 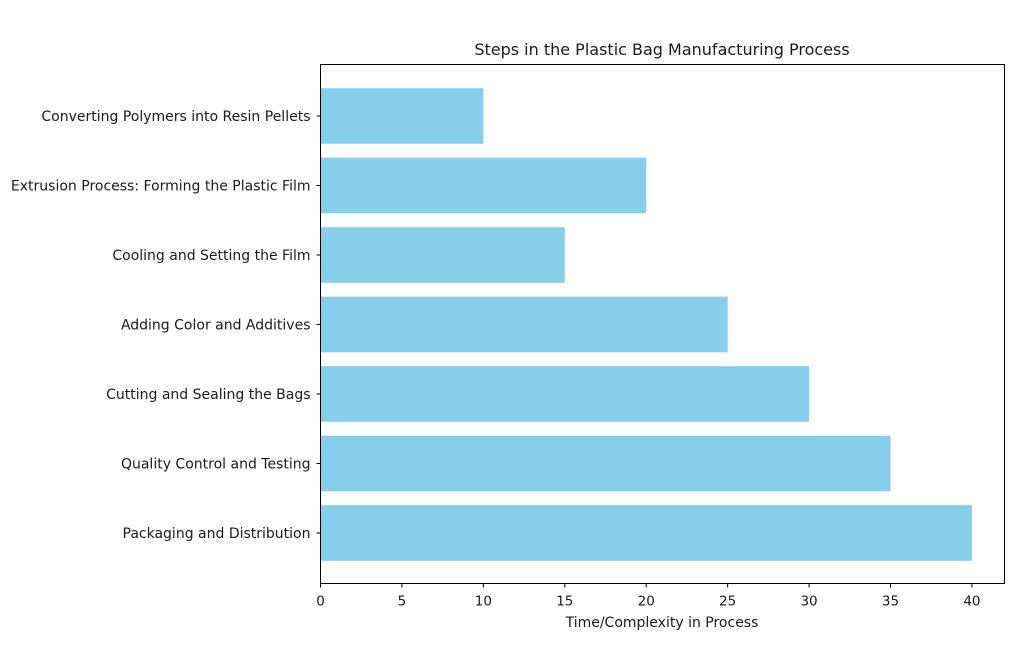 I want to click on x-tick-label: 25, so click(x=727, y=602).